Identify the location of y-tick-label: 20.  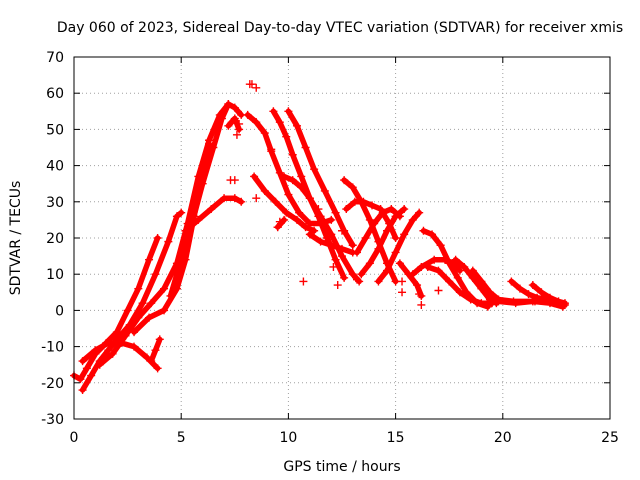
(55, 239).